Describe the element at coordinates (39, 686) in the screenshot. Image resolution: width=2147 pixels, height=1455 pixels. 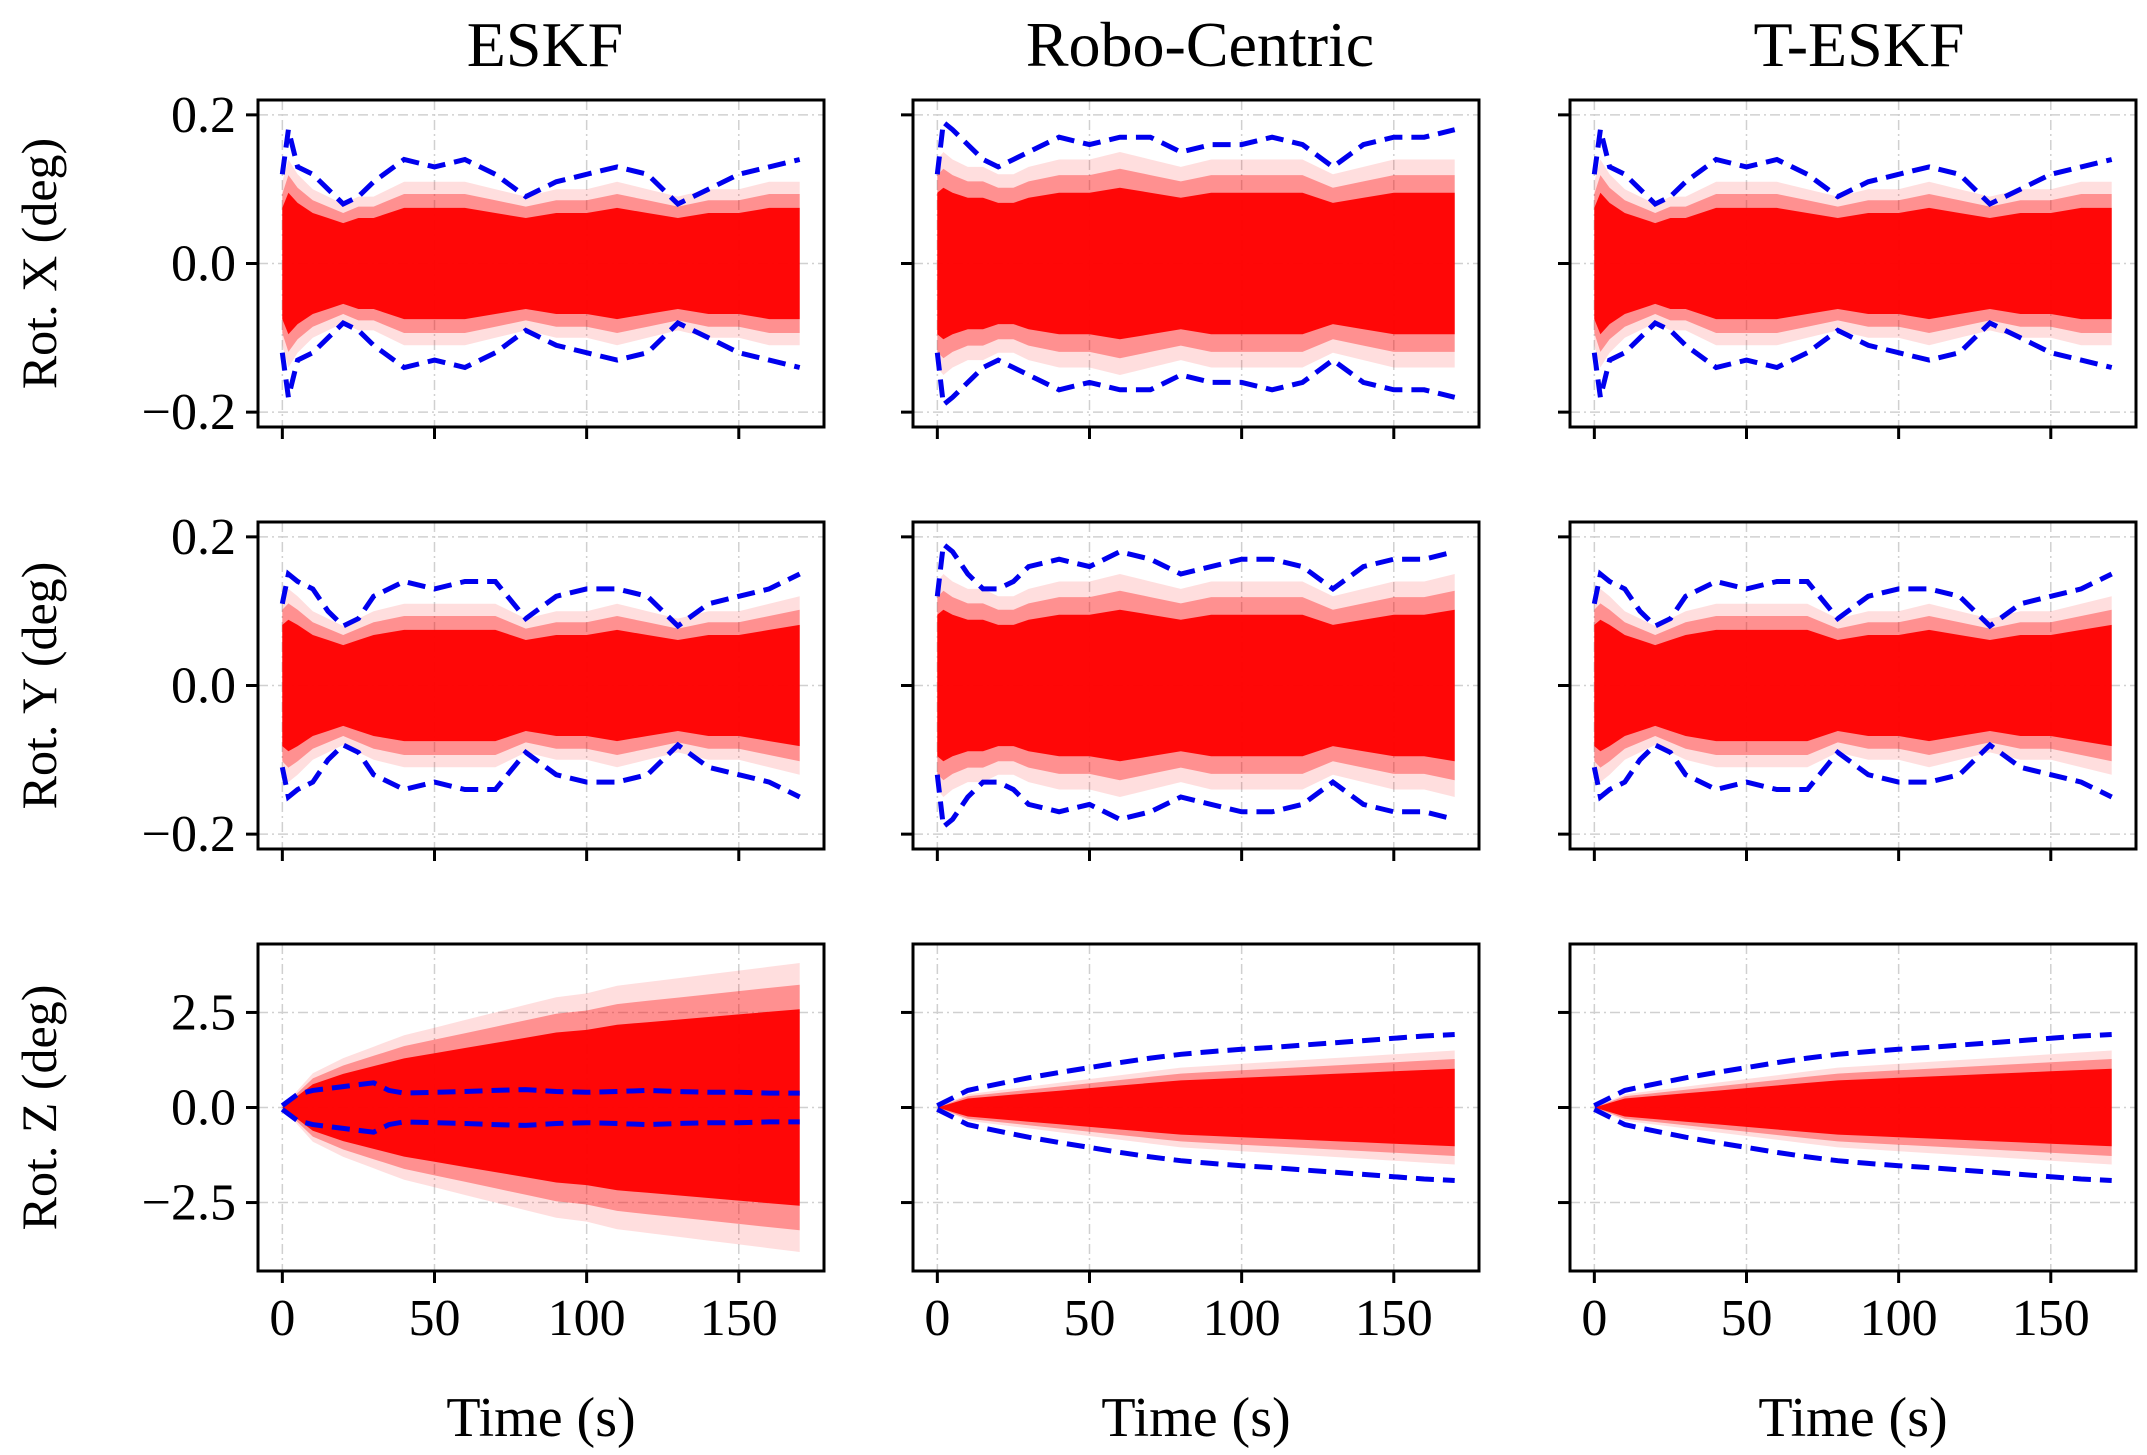
I see `y-axis-label: Rot. Y (deg)` at that location.